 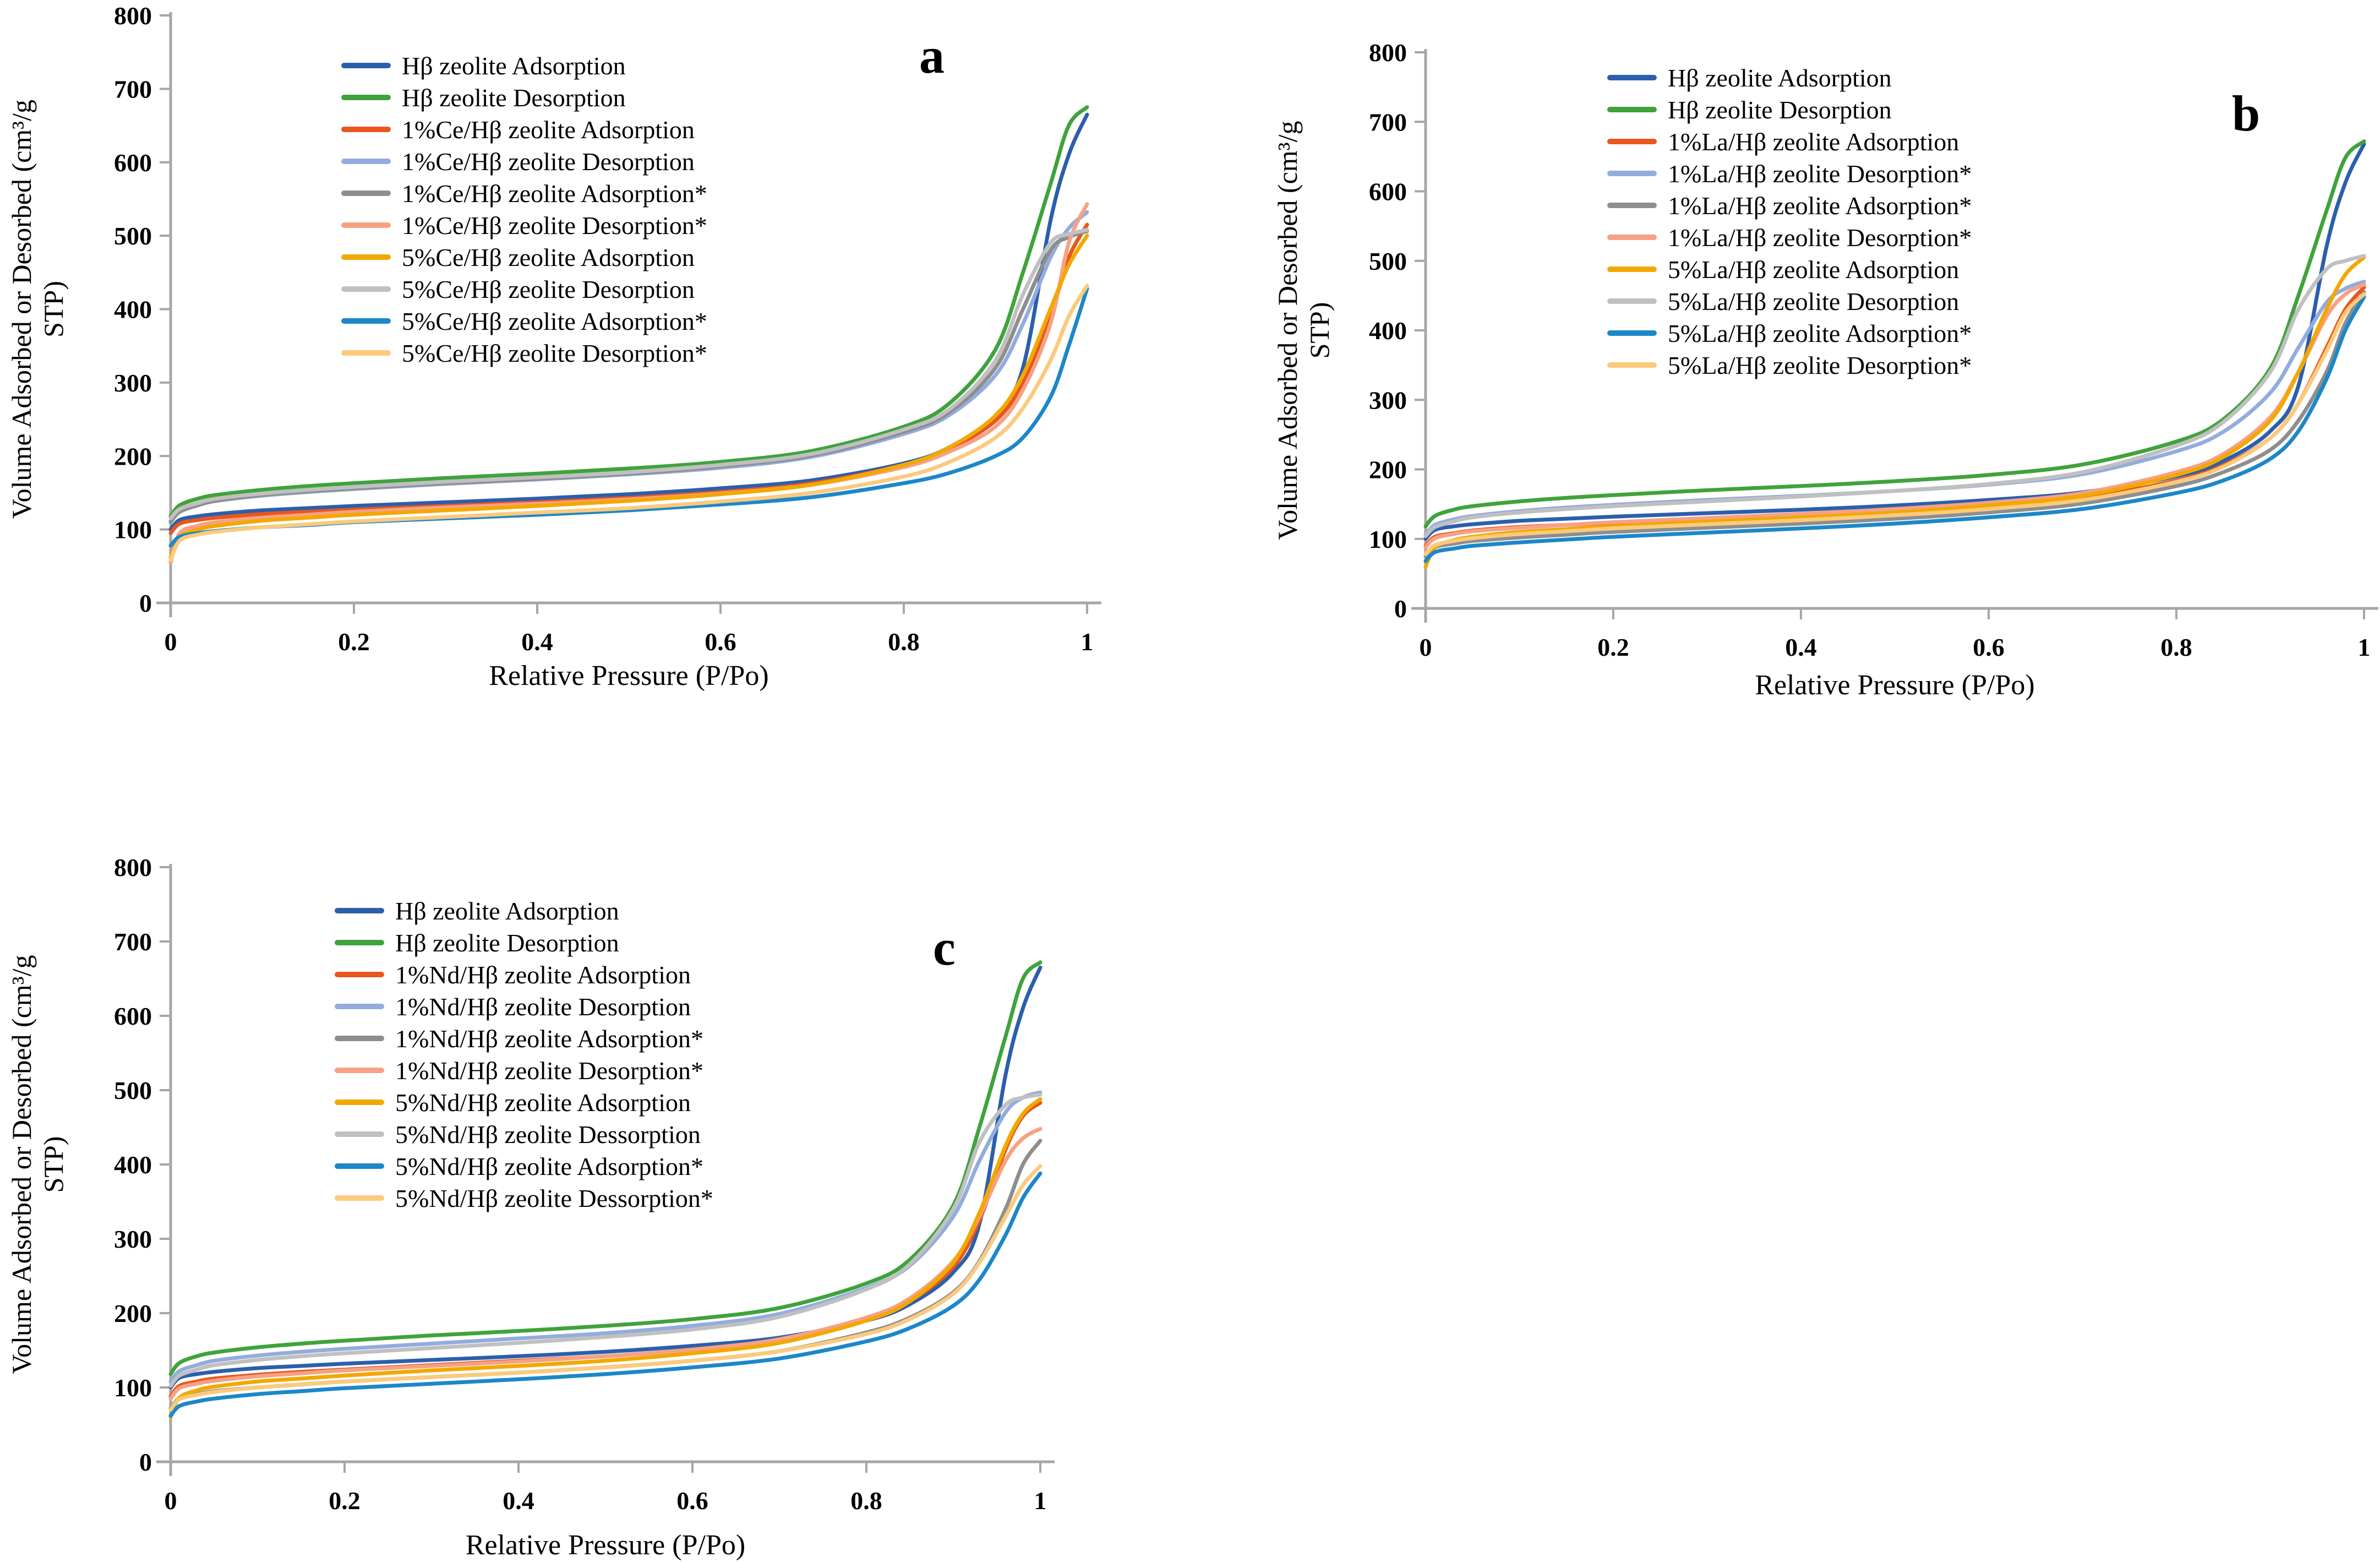 What do you see at coordinates (2246, 113) in the screenshot?
I see `panel-label-b: b` at bounding box center [2246, 113].